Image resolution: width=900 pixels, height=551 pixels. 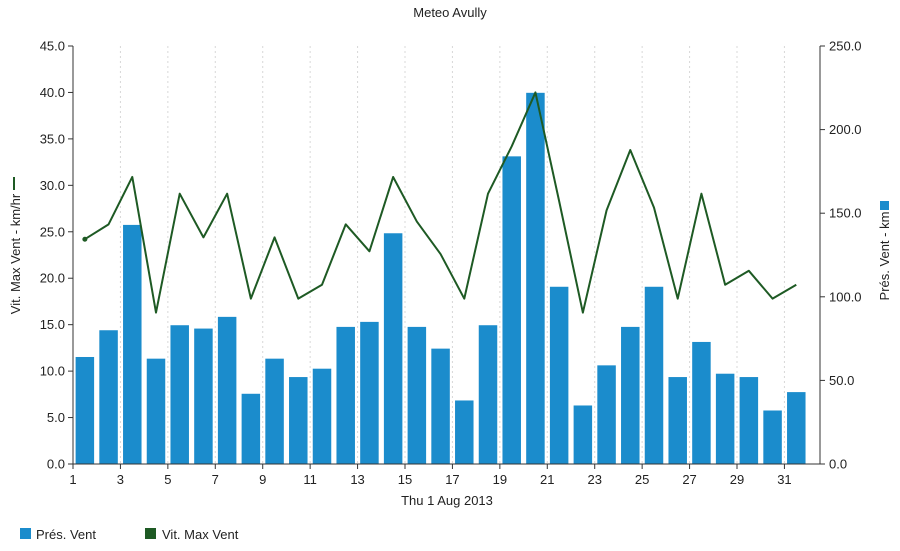 I want to click on x-tick-label: 17, so click(x=452, y=479).